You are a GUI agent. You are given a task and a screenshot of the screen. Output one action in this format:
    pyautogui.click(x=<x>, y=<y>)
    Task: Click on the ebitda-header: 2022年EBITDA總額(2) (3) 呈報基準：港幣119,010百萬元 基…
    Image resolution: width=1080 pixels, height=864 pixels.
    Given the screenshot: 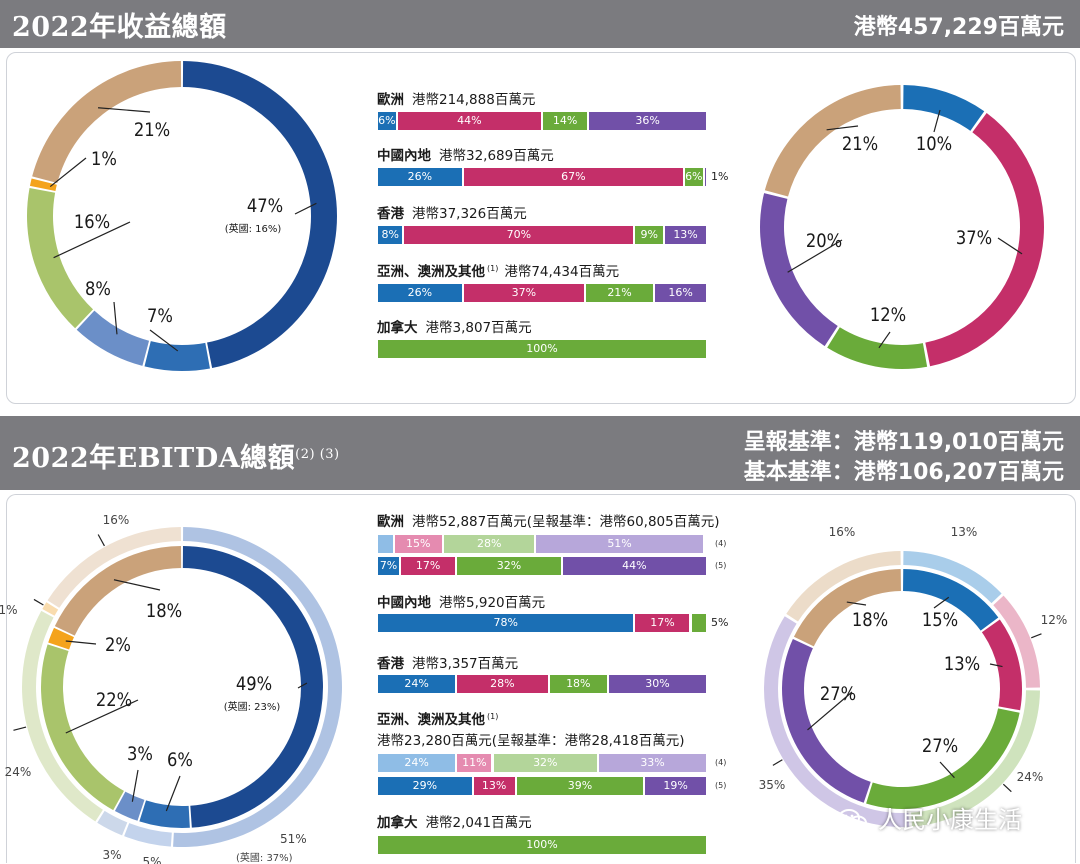 What is the action you would take?
    pyautogui.click(x=540, y=453)
    